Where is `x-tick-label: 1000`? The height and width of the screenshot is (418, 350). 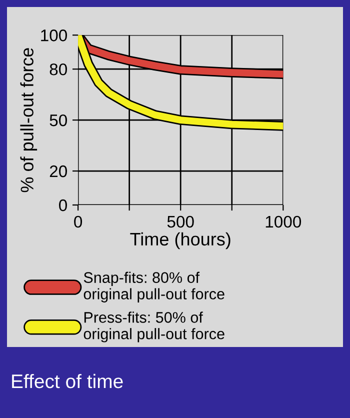
x-tick-label: 1000 is located at coordinates (284, 222).